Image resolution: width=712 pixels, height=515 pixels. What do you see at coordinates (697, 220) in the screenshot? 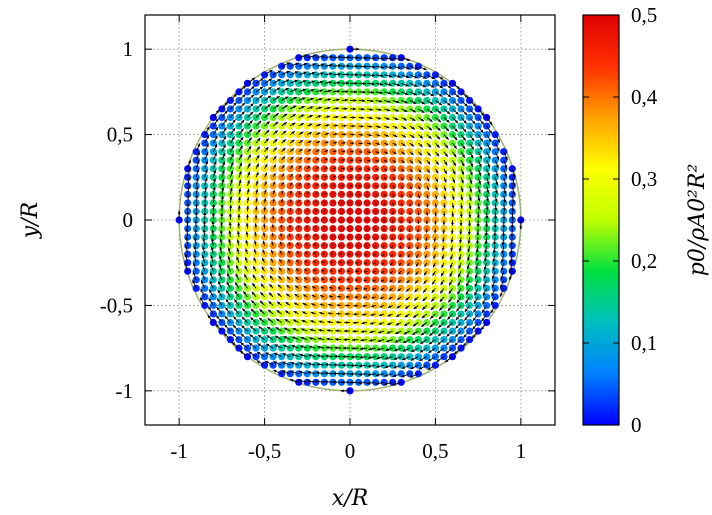
I see `colorbar-label: p0/ρA0²R²` at bounding box center [697, 220].